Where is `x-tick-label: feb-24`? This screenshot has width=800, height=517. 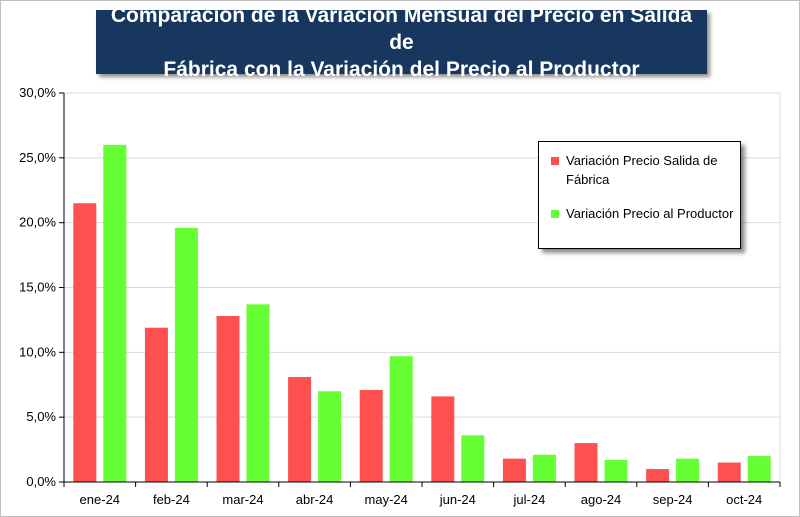 x-tick-label: feb-24 is located at coordinates (171, 499).